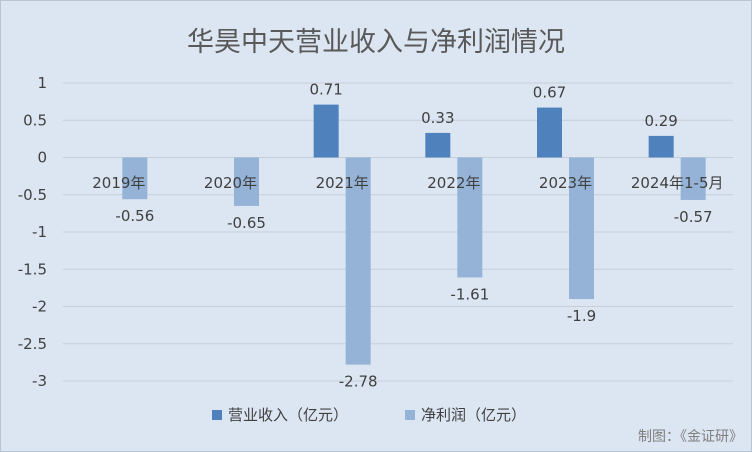 Image resolution: width=752 pixels, height=452 pixels. What do you see at coordinates (410, 415) in the screenshot?
I see `legend-swatch-net-profit` at bounding box center [410, 415].